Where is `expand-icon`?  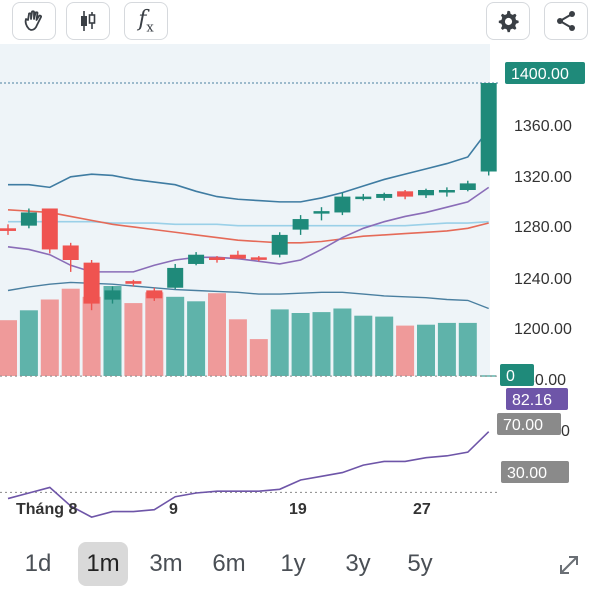 expand-icon is located at coordinates (569, 567).